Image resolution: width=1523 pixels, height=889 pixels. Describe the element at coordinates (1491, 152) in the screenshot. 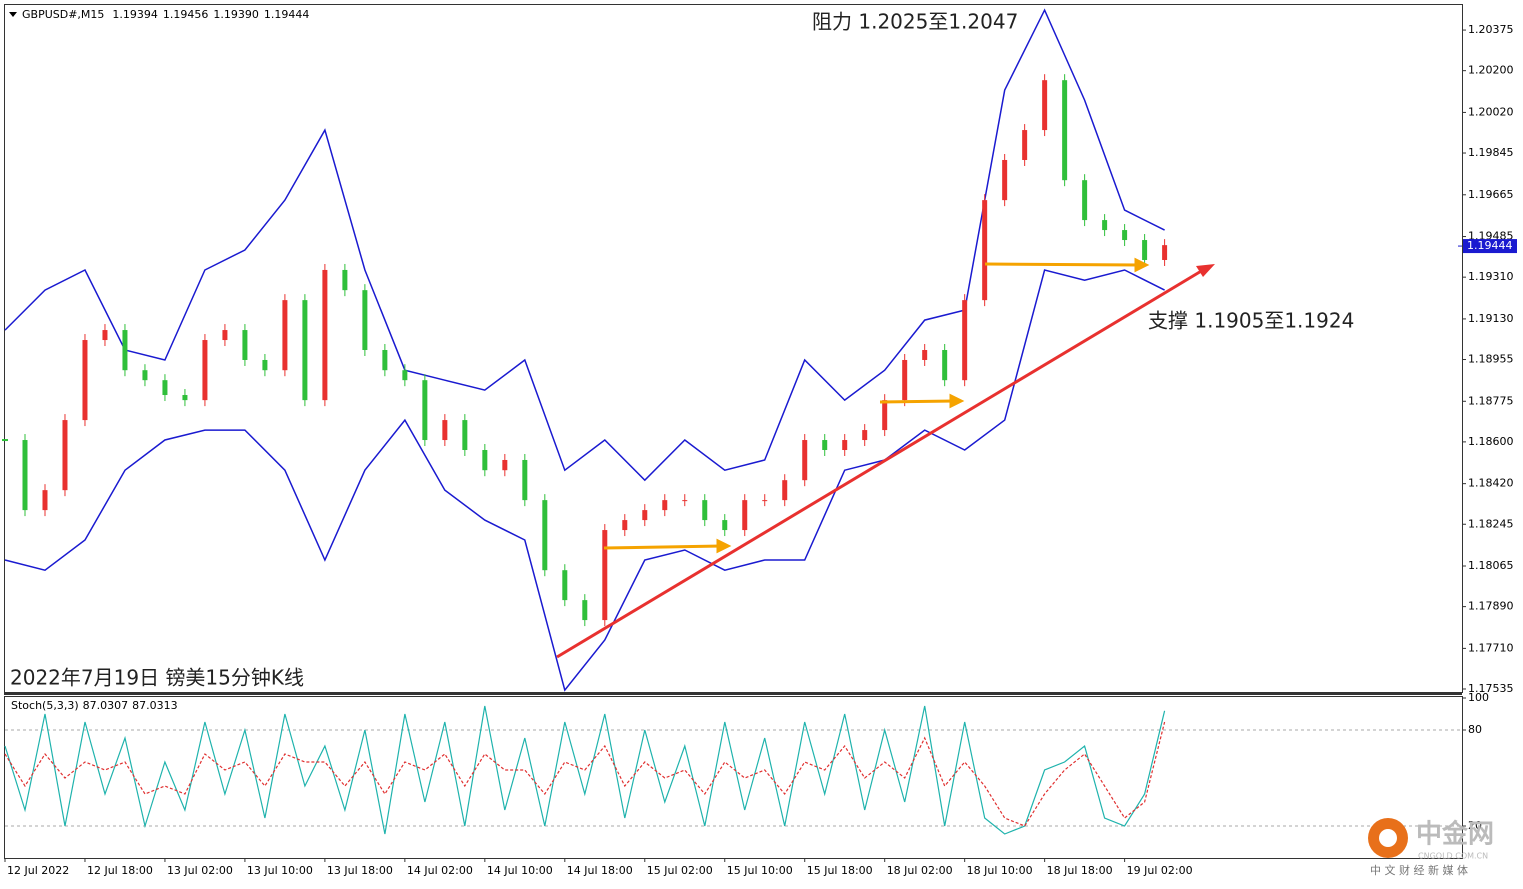

I see `y-tick-label: 1.19845` at that location.